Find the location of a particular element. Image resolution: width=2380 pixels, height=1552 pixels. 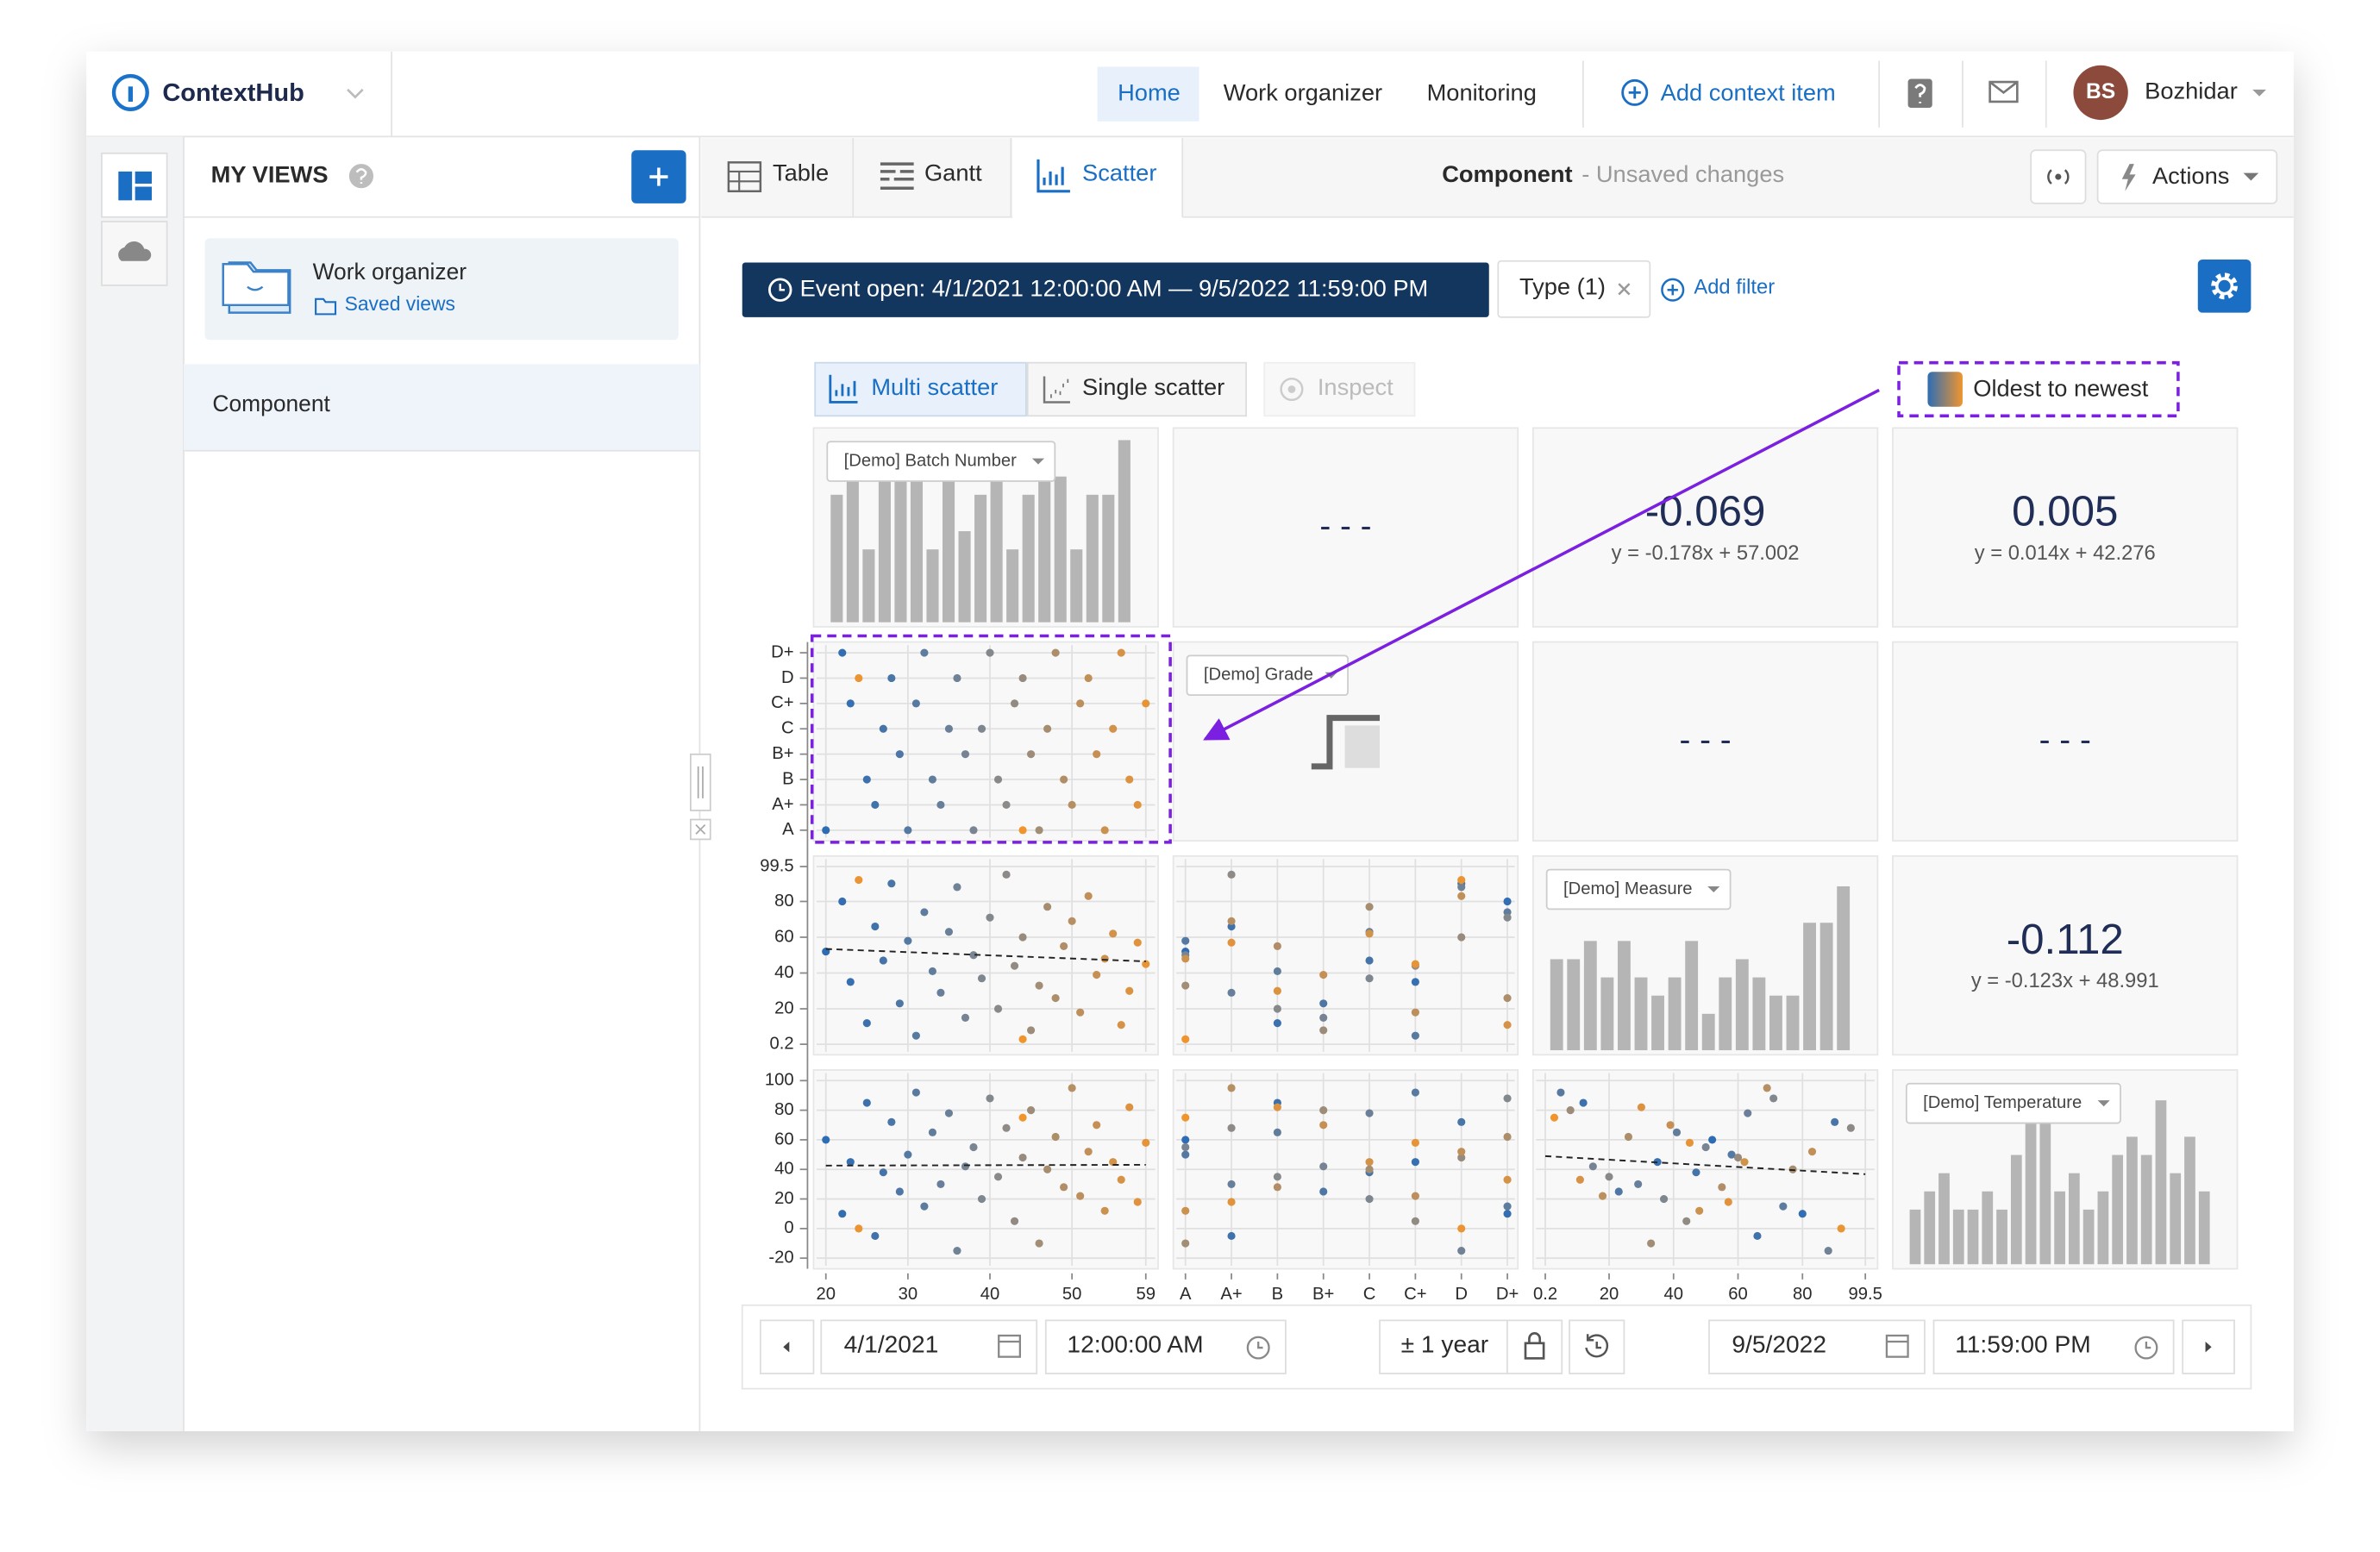

add-filter: Add filter is located at coordinates (1735, 287).